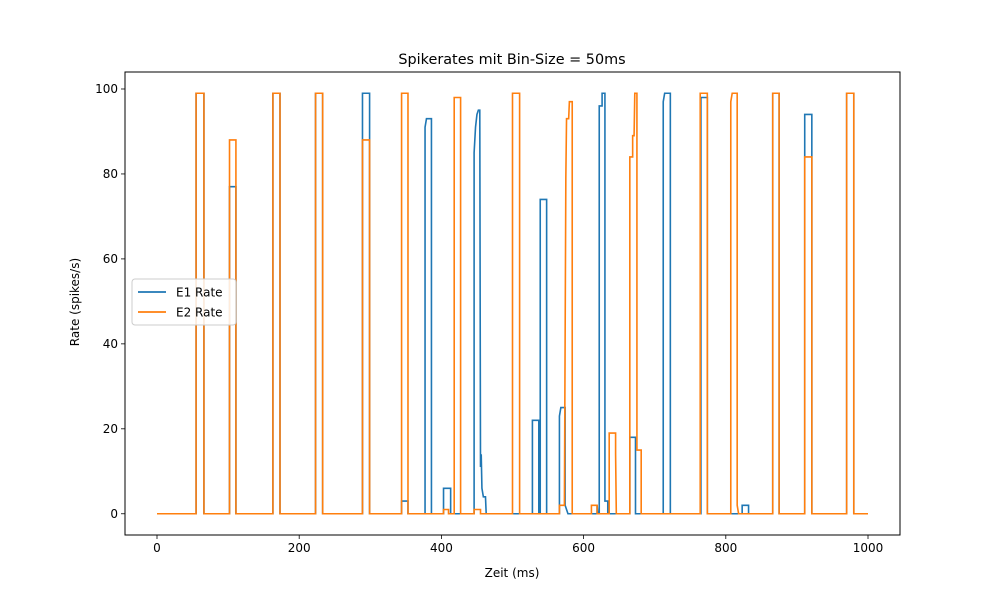  What do you see at coordinates (299, 548) in the screenshot?
I see `x-tick-label: 200` at bounding box center [299, 548].